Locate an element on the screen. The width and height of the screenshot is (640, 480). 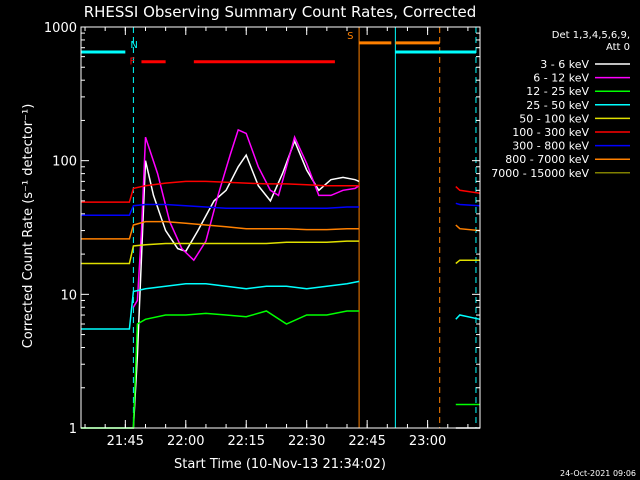
legend-label-25-50: 25 - 50 keV is located at coordinates (557, 105).